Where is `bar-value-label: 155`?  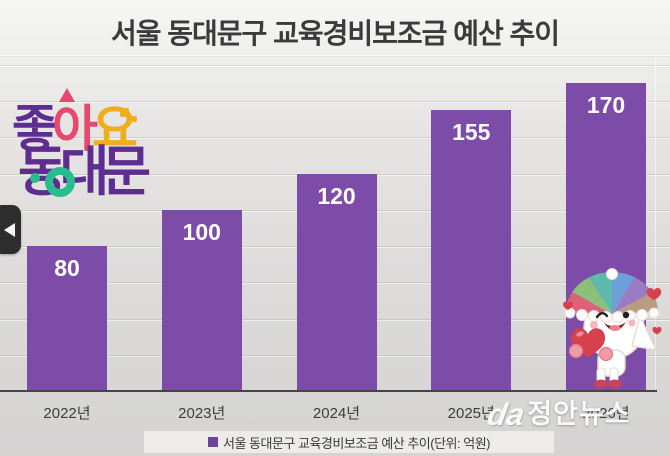
bar-value-label: 155 is located at coordinates (471, 132).